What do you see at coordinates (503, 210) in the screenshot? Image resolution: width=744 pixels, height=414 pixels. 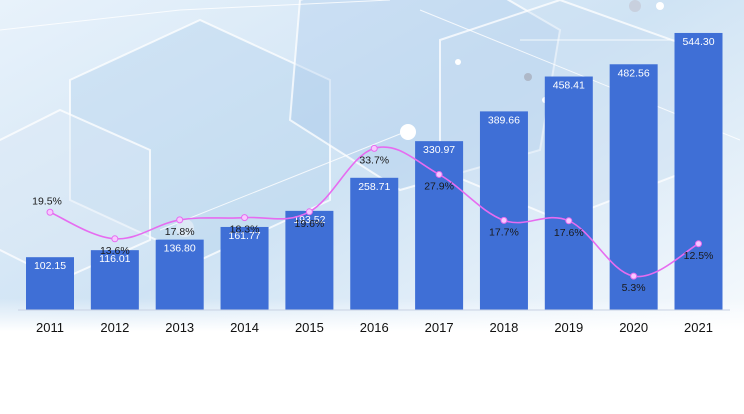 I see `bar-2018` at bounding box center [503, 210].